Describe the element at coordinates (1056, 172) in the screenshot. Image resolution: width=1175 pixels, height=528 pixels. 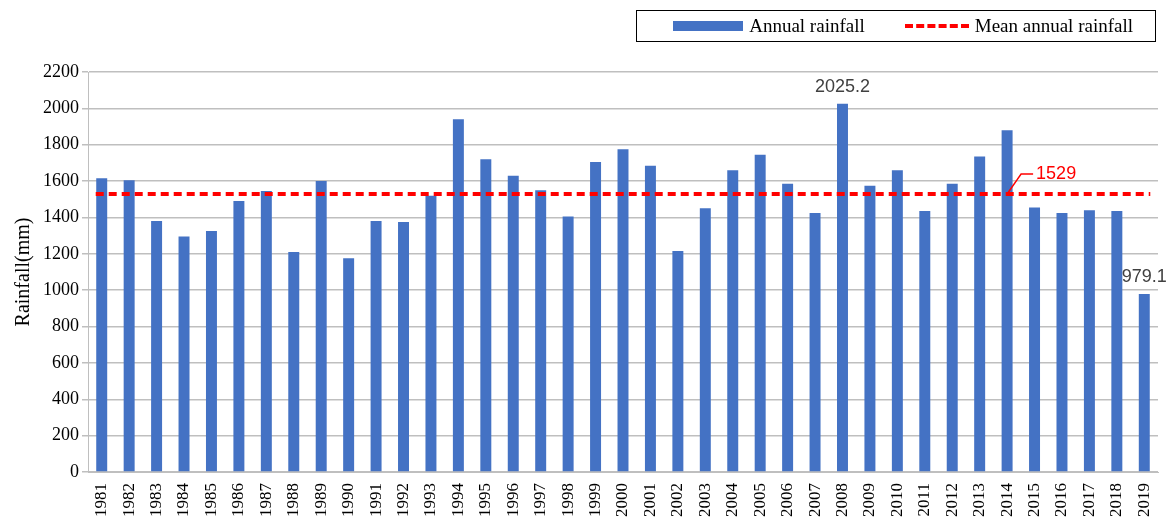
I see `annotation: 1529` at that location.